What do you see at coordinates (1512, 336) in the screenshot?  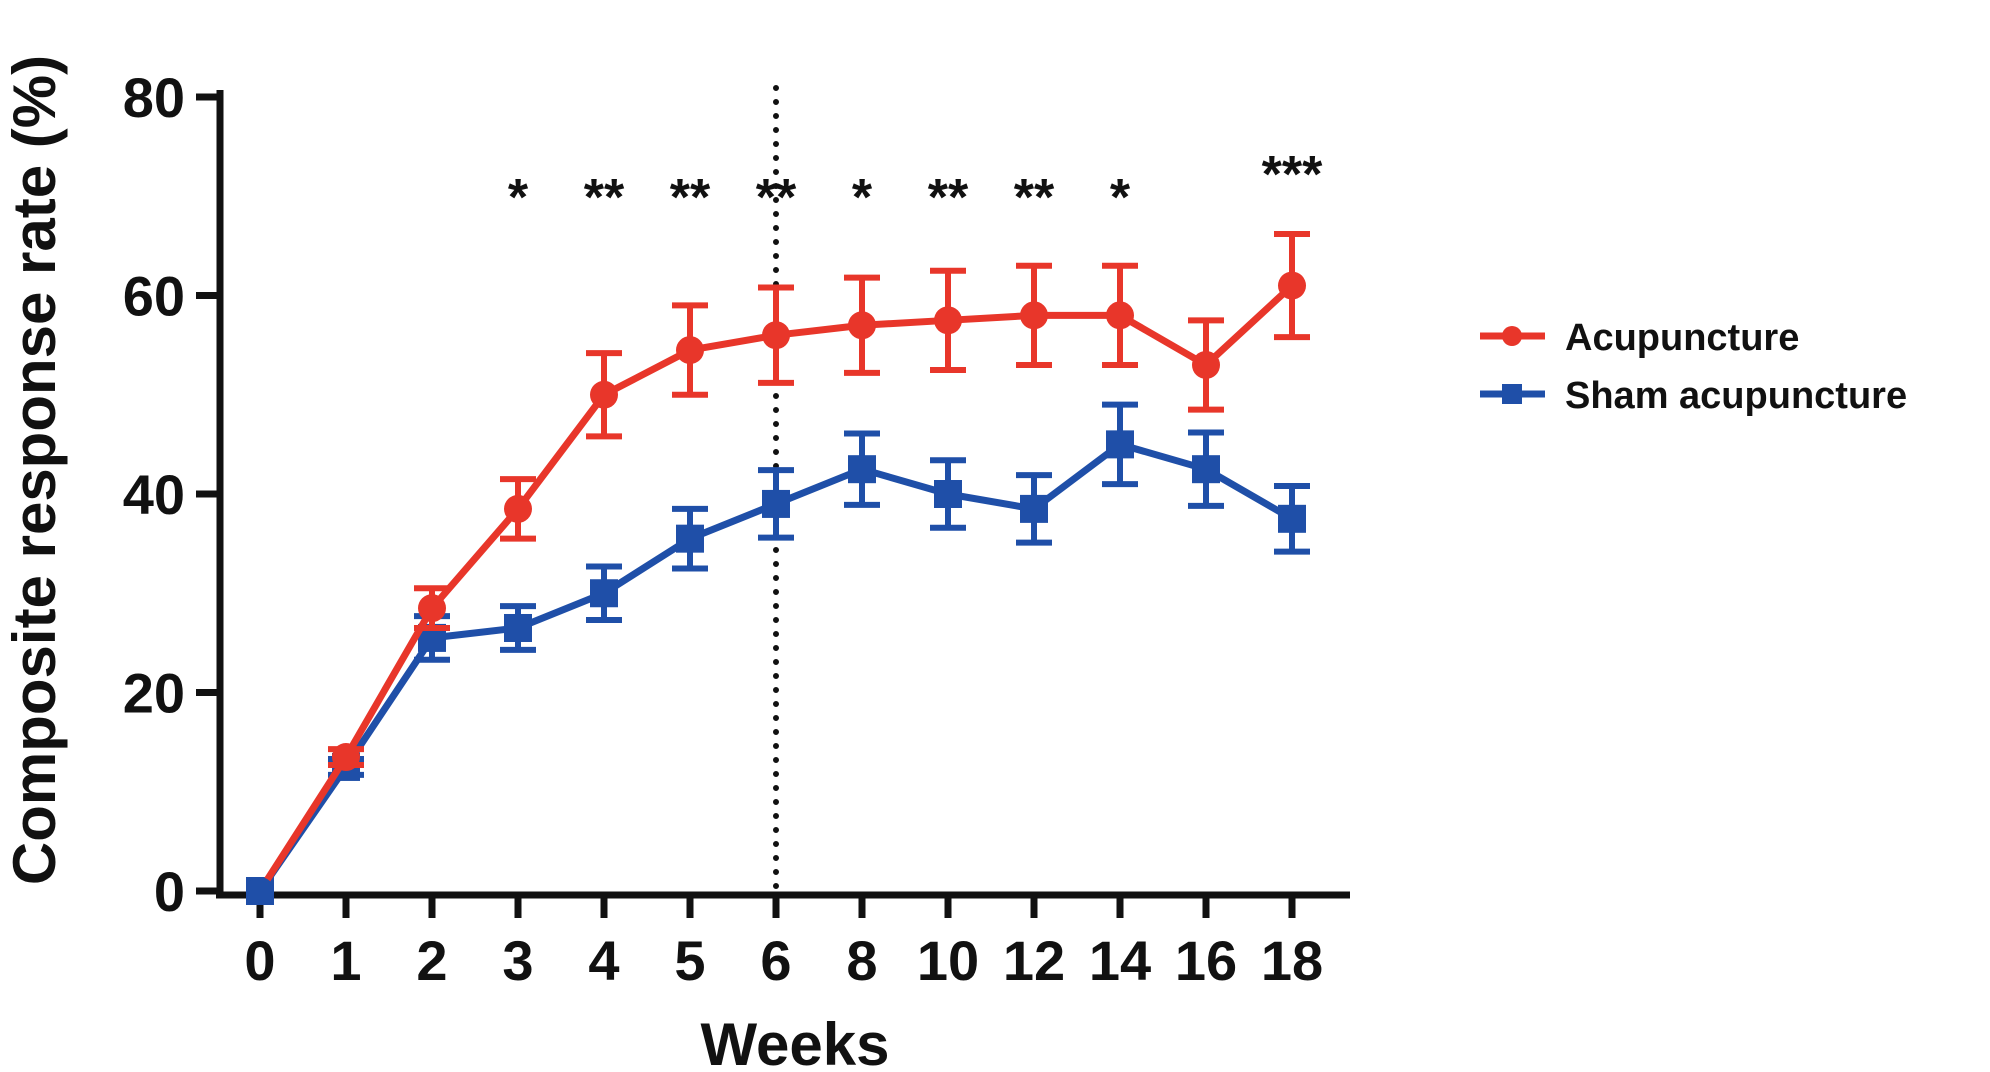 I see `legend-marker-acupuncture` at bounding box center [1512, 336].